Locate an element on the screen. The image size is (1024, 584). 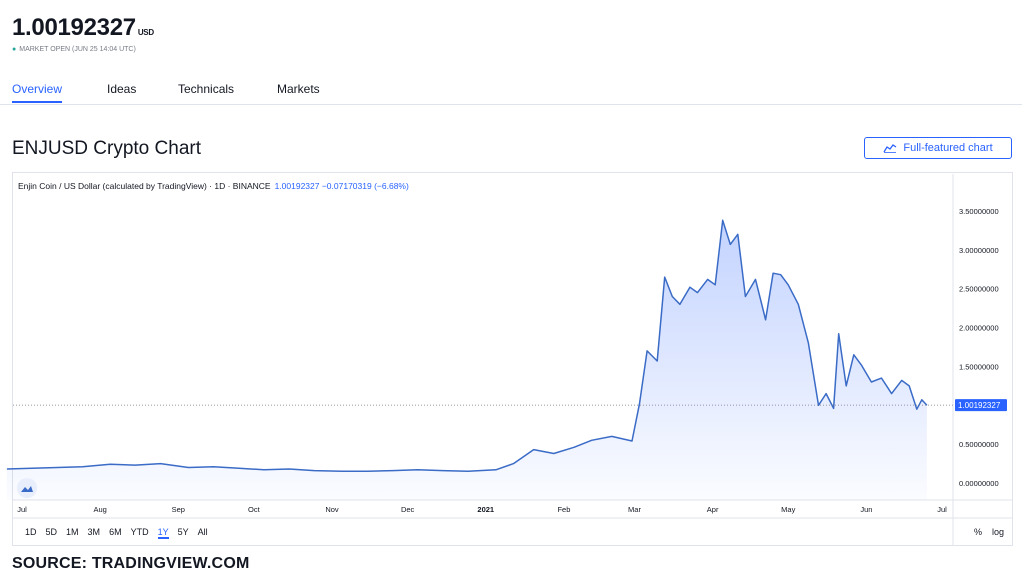
range-5d: 5D is located at coordinates (51, 532).